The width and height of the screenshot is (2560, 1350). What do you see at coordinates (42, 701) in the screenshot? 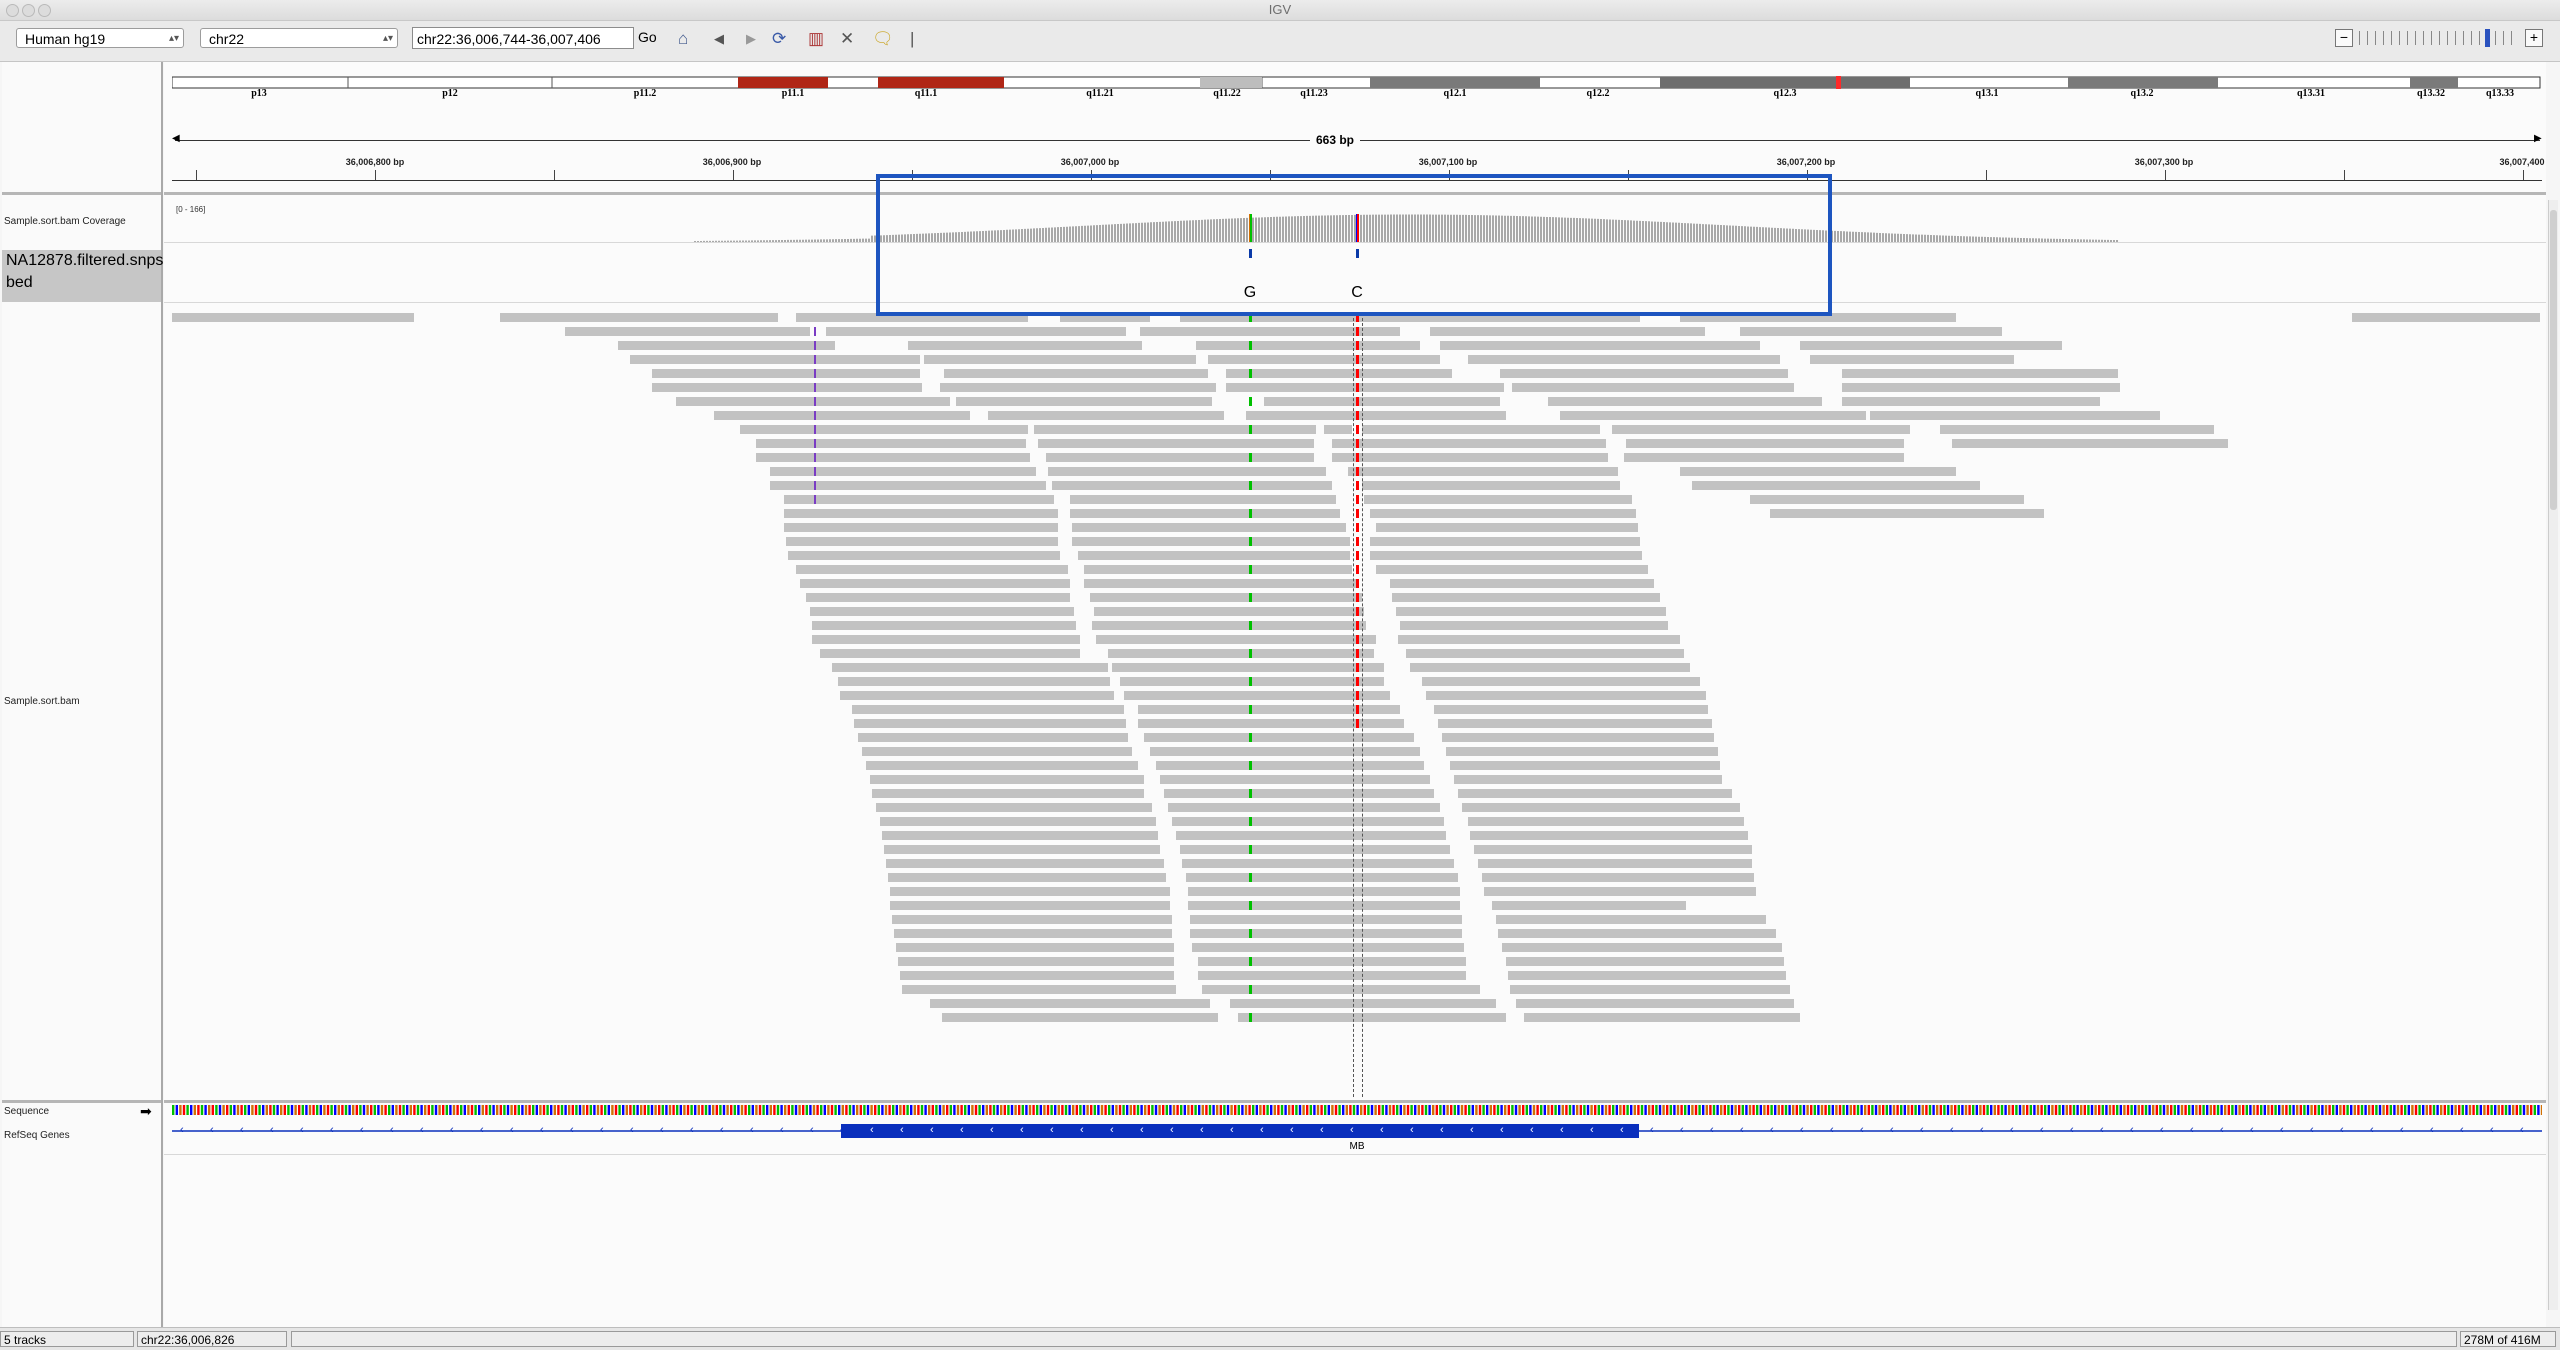
I see `bam-track-label: Sample.sort.bam` at bounding box center [42, 701].